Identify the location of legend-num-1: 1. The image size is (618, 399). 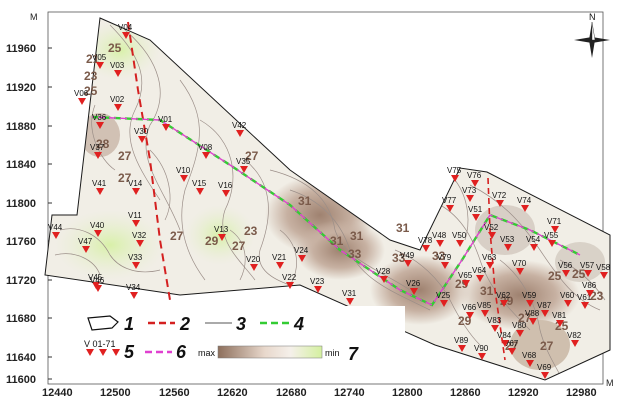
(129, 324).